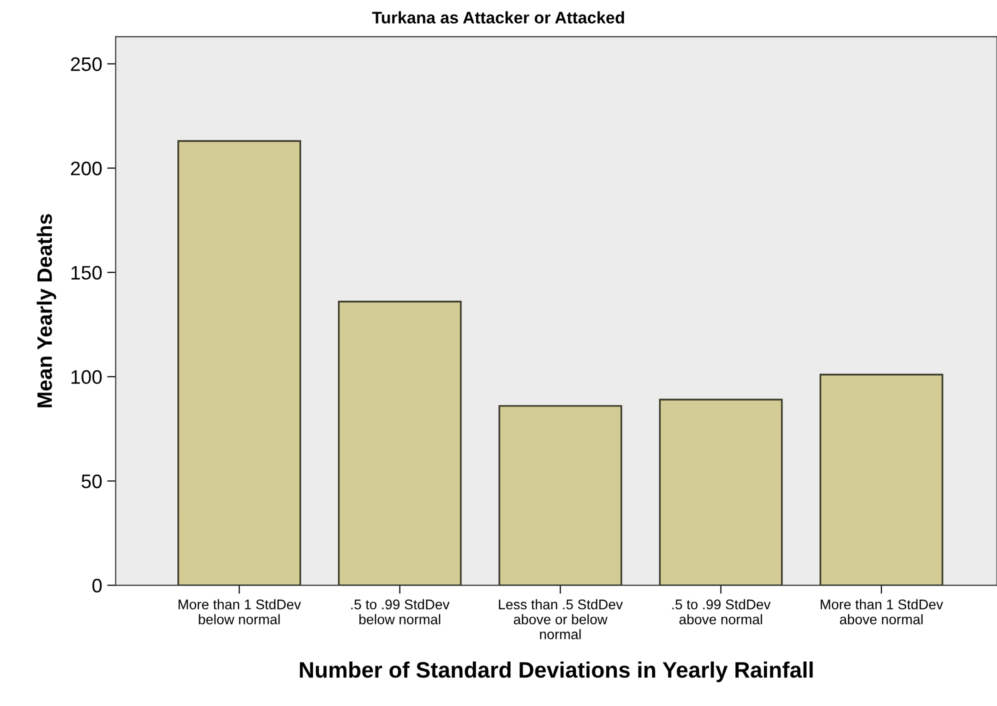 Image resolution: width=997 pixels, height=706 pixels. I want to click on x-tick-label: Less than .5 StdDev above or below normal, so click(560, 619).